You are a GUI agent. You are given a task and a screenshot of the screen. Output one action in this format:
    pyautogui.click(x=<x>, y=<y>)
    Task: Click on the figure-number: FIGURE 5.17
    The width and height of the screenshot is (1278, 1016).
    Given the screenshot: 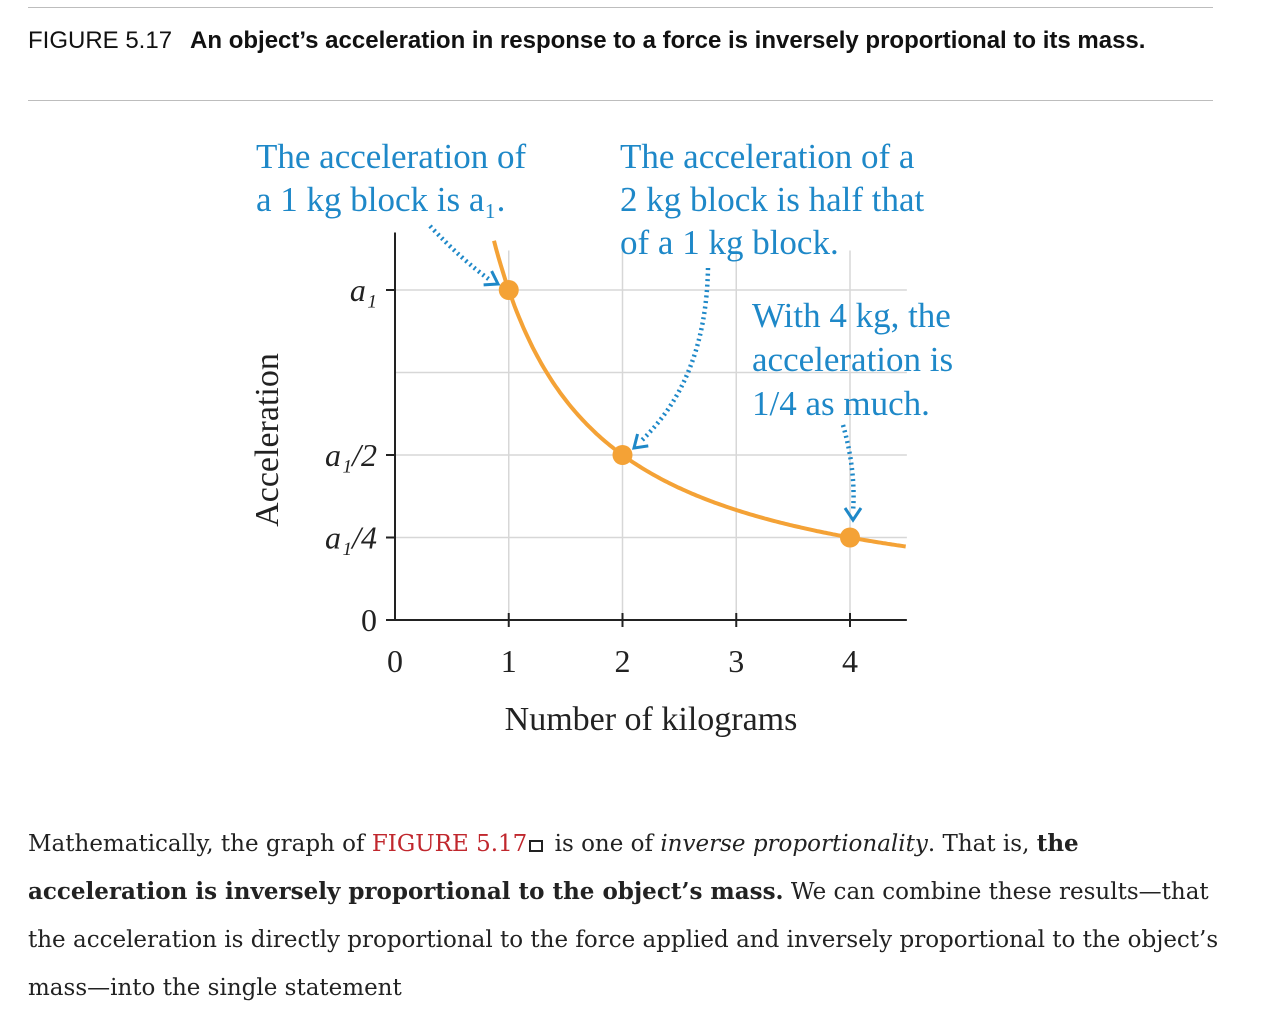 What is the action you would take?
    pyautogui.click(x=100, y=40)
    